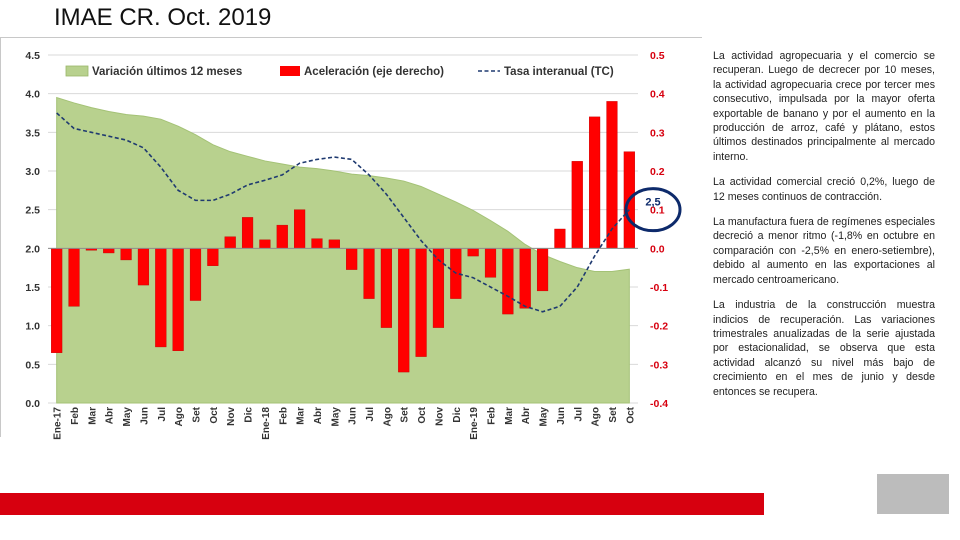 The width and height of the screenshot is (960, 540). What do you see at coordinates (266, 423) in the screenshot?
I see `category-label: Ene-18` at bounding box center [266, 423].